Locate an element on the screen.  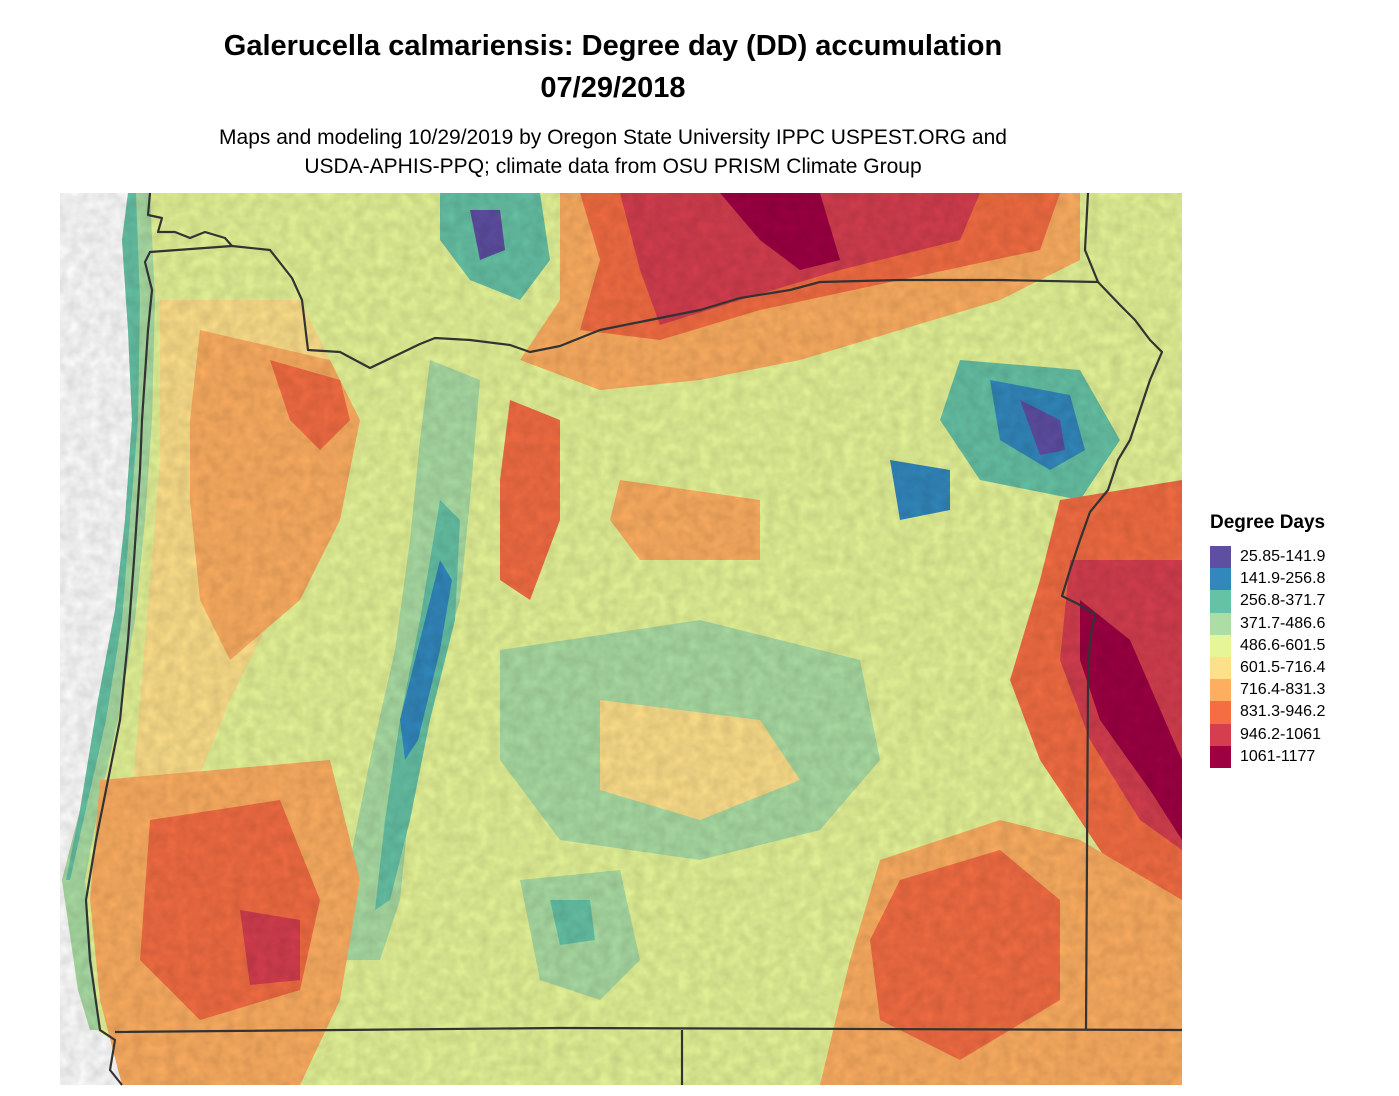
legend-label: 716.4-831.3 is located at coordinates (1283, 690).